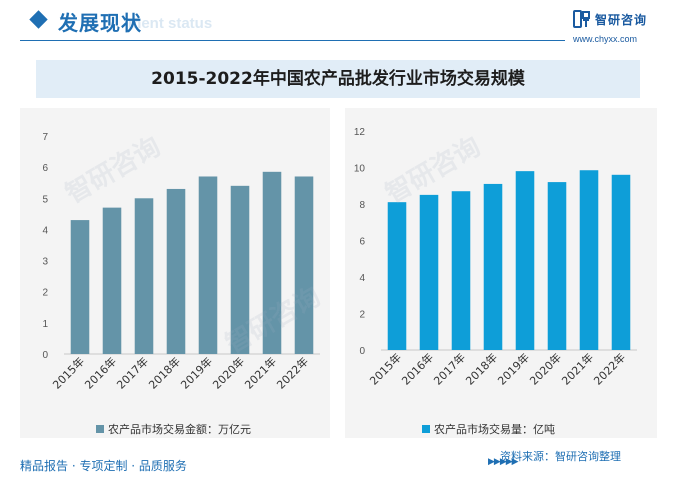 This screenshot has width=677, height=479. I want to click on y-tick-label: 8, so click(362, 205).